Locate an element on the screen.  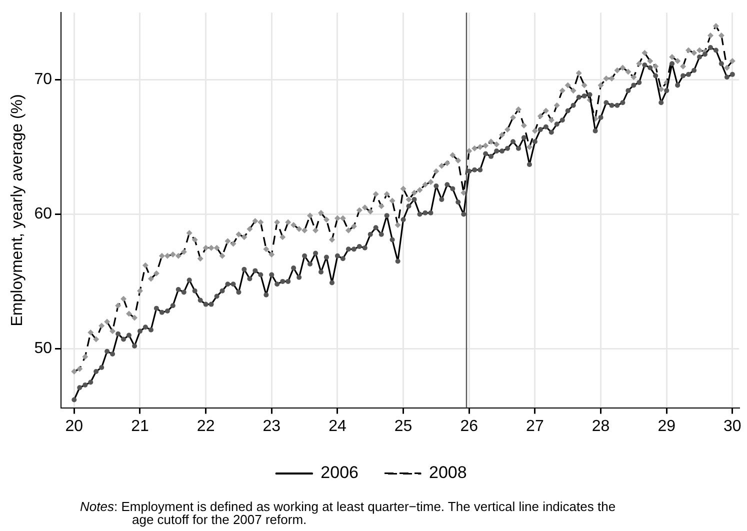
text: Notes: Employment is defined as working at least quarter−time. The vertical line indicates the age cutoff for the 2007 reform. is located at coordinates (348, 513).